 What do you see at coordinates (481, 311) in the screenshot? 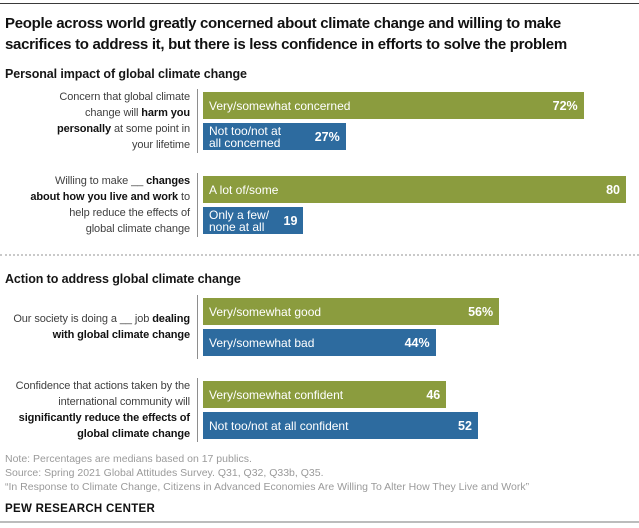
I see `bar-value-label: 56%` at bounding box center [481, 311].